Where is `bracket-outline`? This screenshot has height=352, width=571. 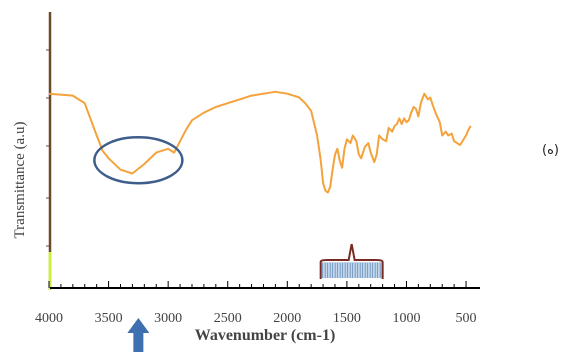 bracket-outline is located at coordinates (351, 261).